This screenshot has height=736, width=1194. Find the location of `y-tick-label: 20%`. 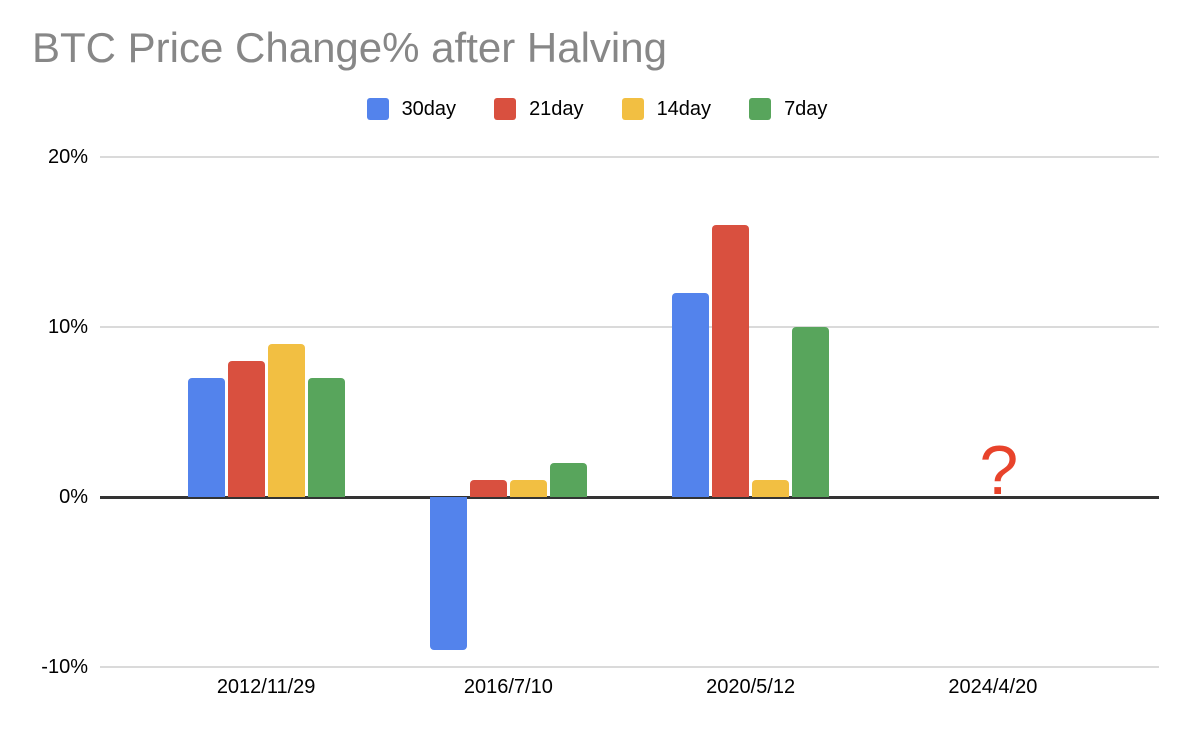

y-tick-label: 20% is located at coordinates (67, 157).